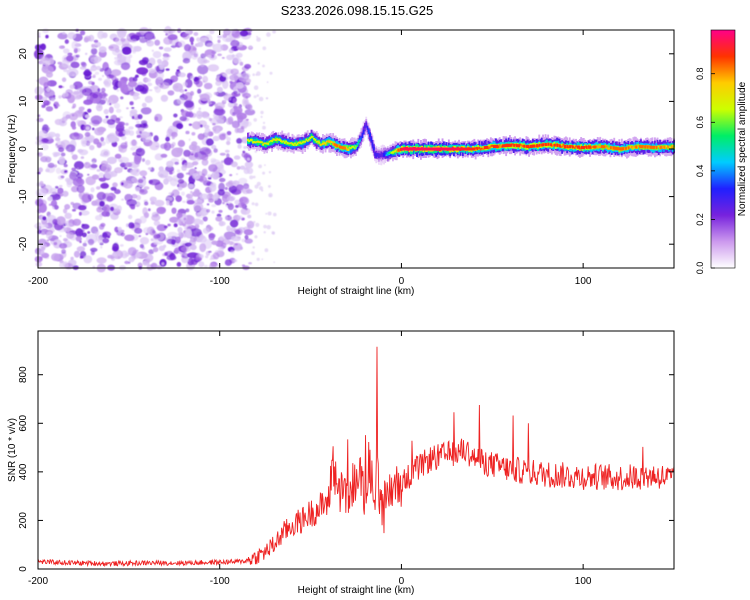 This screenshot has width=750, height=600. What do you see at coordinates (12, 149) in the screenshot?
I see `spectrogram-y-axis-label: Frequency (Hz)` at bounding box center [12, 149].